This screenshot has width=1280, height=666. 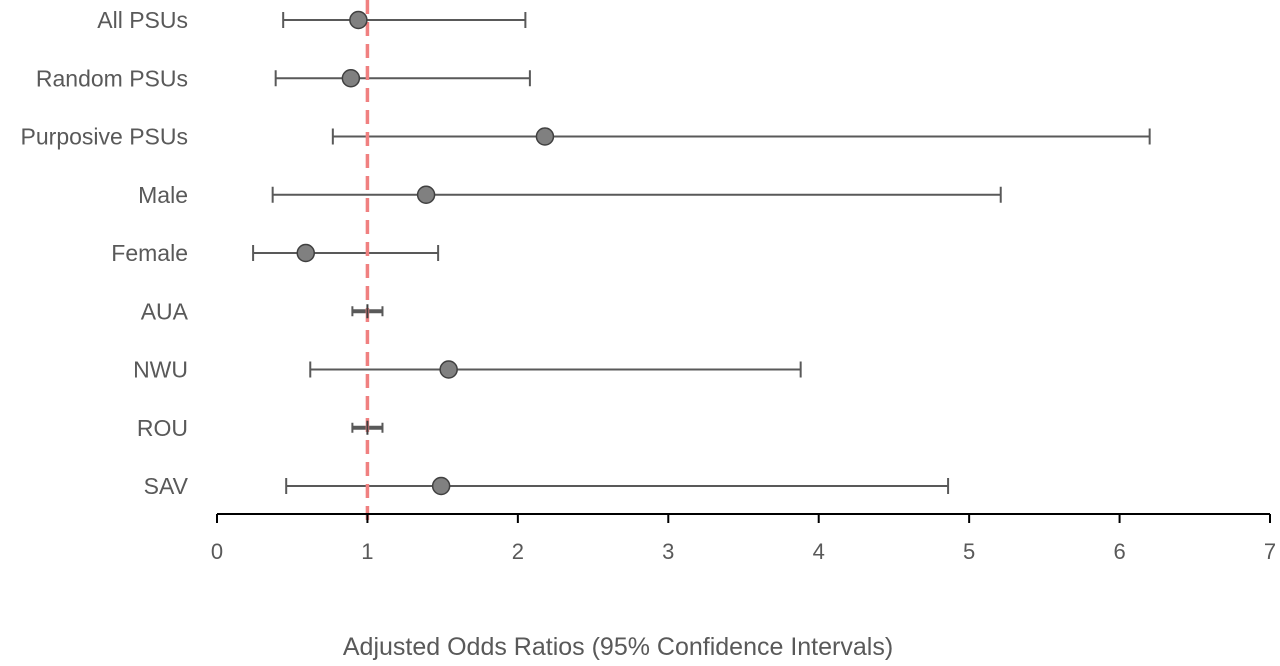 I want to click on x-tick-label: 5, so click(x=969, y=551).